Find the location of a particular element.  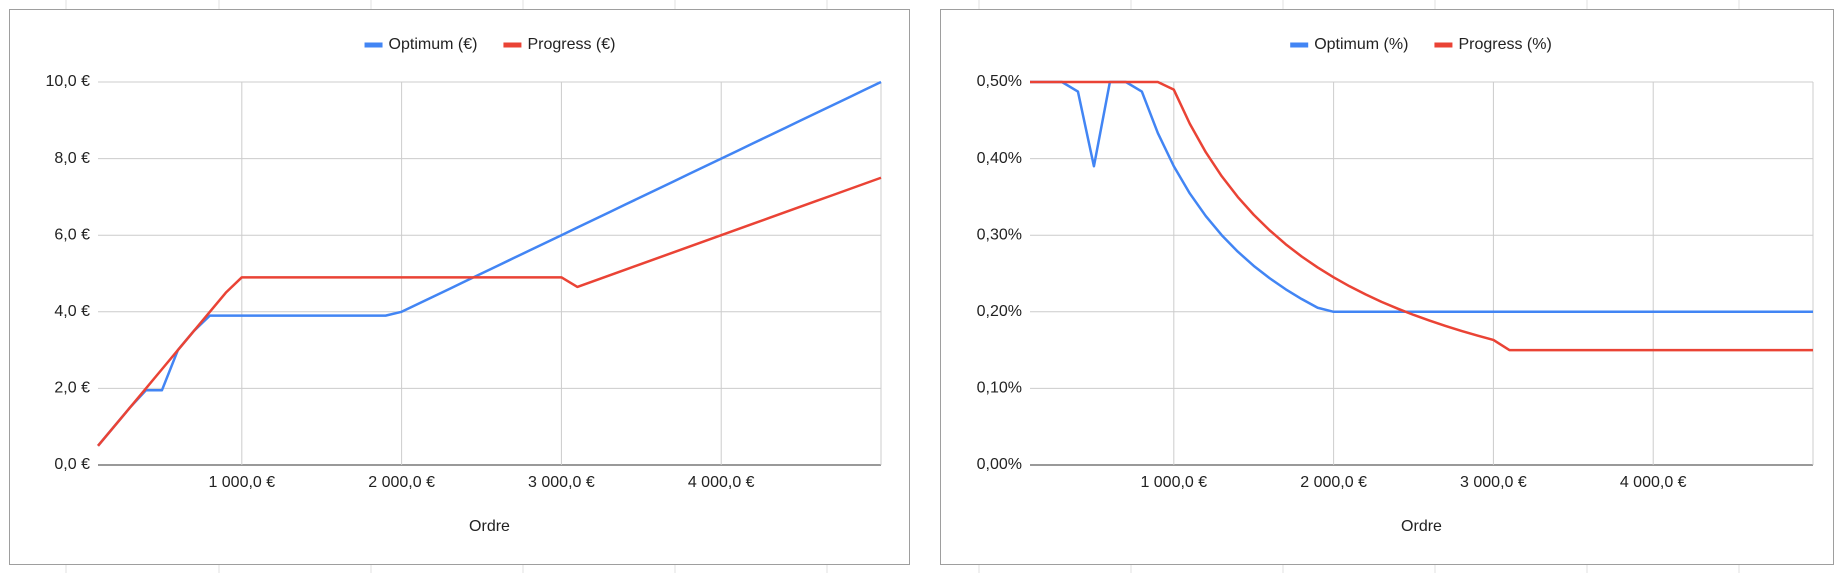

legend-label: Optimum (€) is located at coordinates (433, 44).